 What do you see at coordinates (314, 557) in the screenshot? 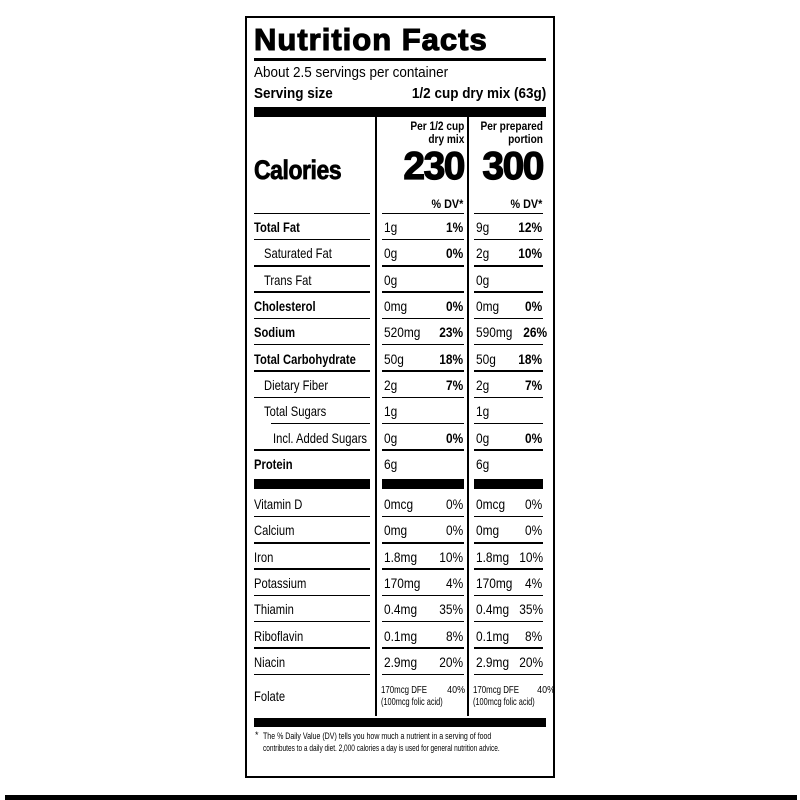
I see `nutrient-name-cell: Iron` at bounding box center [314, 557].